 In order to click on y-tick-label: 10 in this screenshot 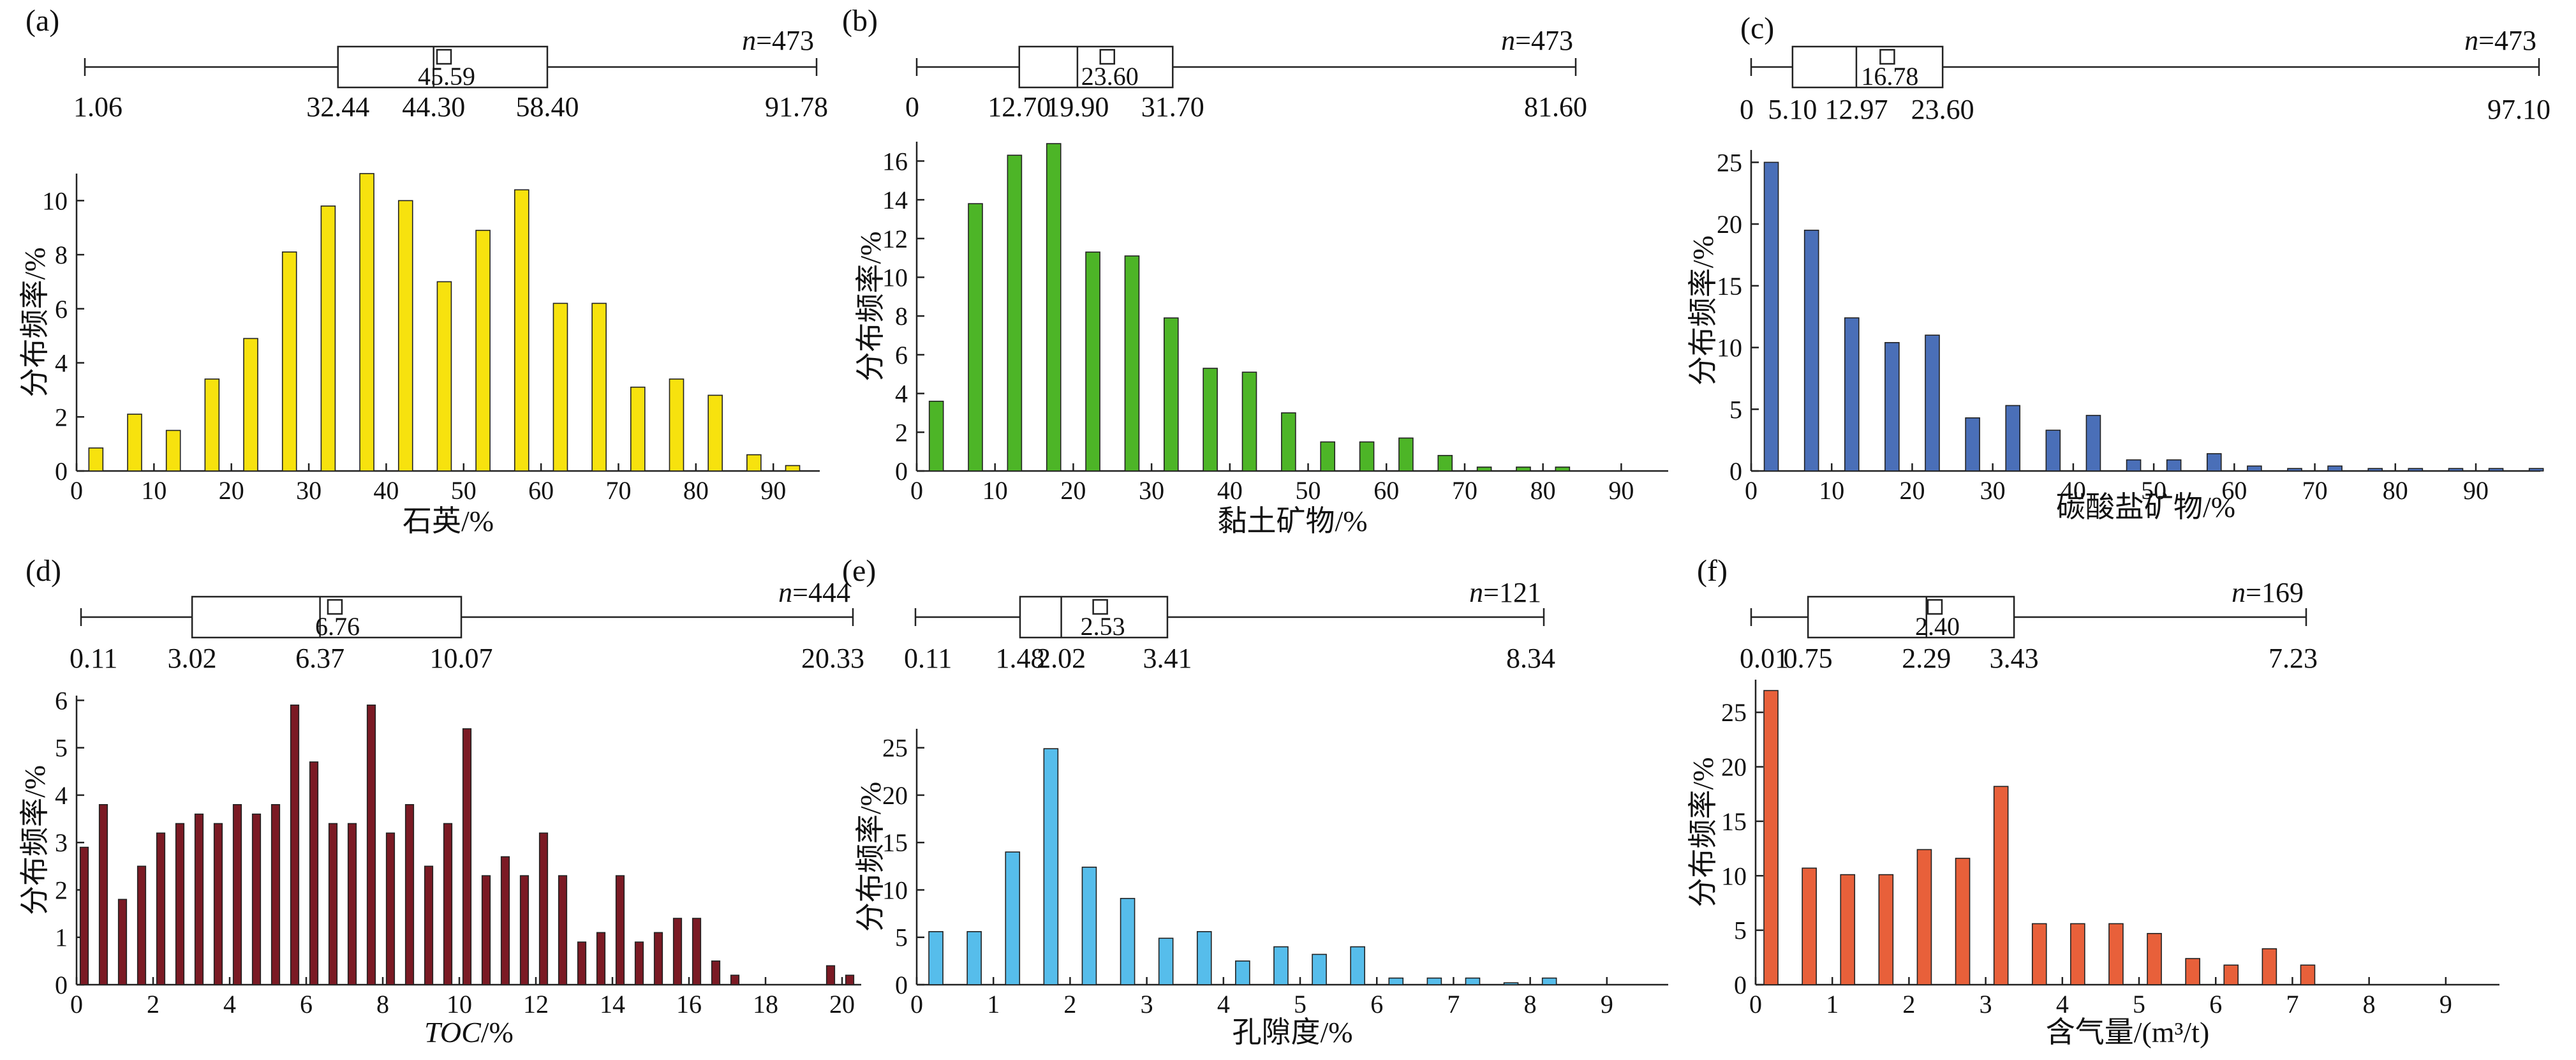, I will do `click(895, 890)`.